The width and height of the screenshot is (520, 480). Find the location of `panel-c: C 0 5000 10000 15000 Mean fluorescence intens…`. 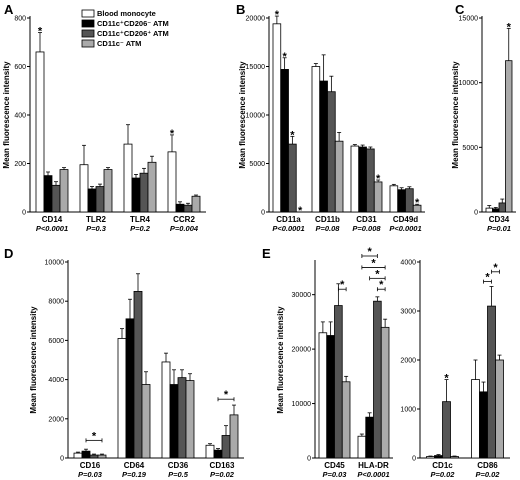

panel-c: C 0 5000 10000 15000 Mean fluorescence intens… is located at coordinates (483, 117).